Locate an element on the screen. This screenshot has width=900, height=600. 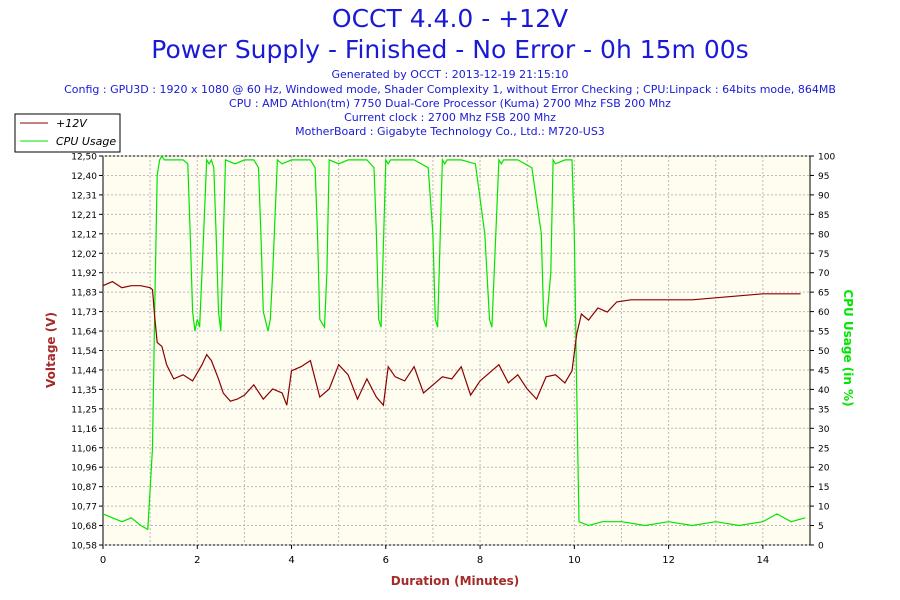
y-left-tick-label: 12,02 is located at coordinates (84, 255).